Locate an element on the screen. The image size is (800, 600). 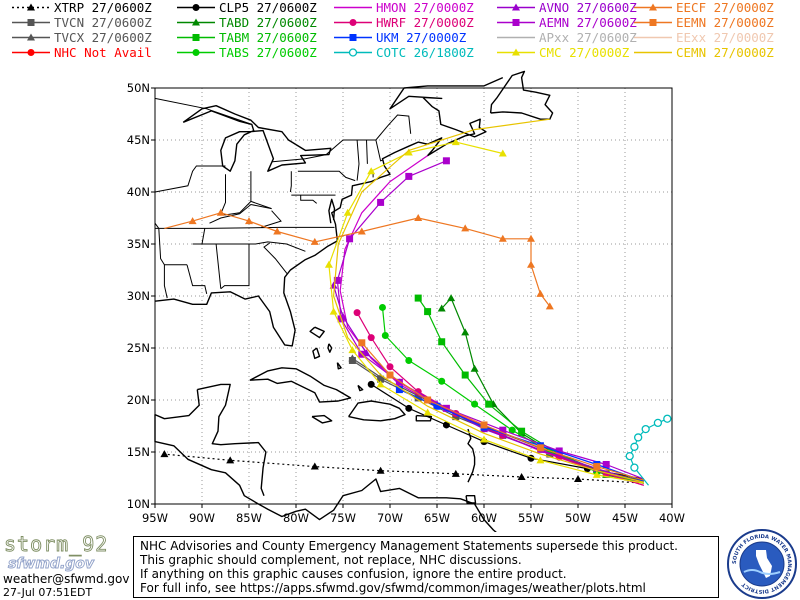
lon-tick-label: 85W is located at coordinates (249, 518).